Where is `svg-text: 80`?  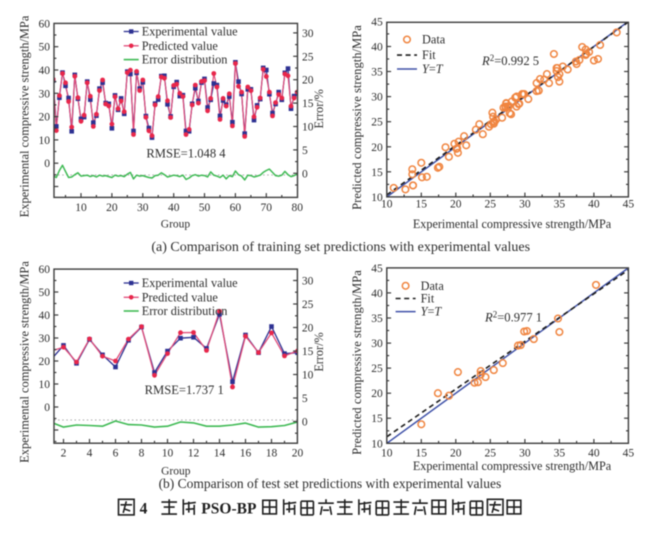
svg-text: 80 is located at coordinates (297, 208).